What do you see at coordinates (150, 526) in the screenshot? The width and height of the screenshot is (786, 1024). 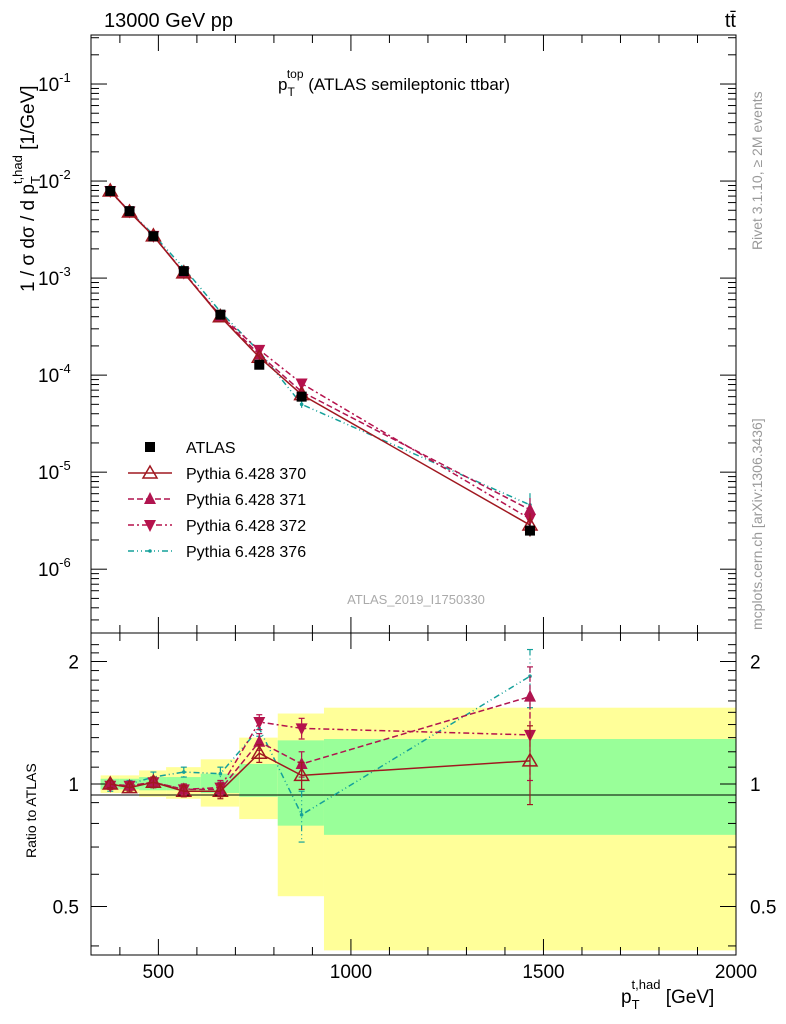 I see `legend-marker-s372` at bounding box center [150, 526].